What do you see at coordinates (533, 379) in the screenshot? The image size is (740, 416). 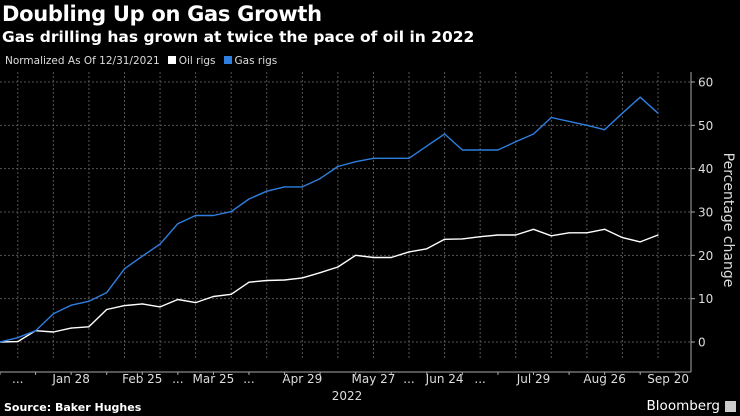 I see `x-tick-label: Jul 29` at bounding box center [533, 379].